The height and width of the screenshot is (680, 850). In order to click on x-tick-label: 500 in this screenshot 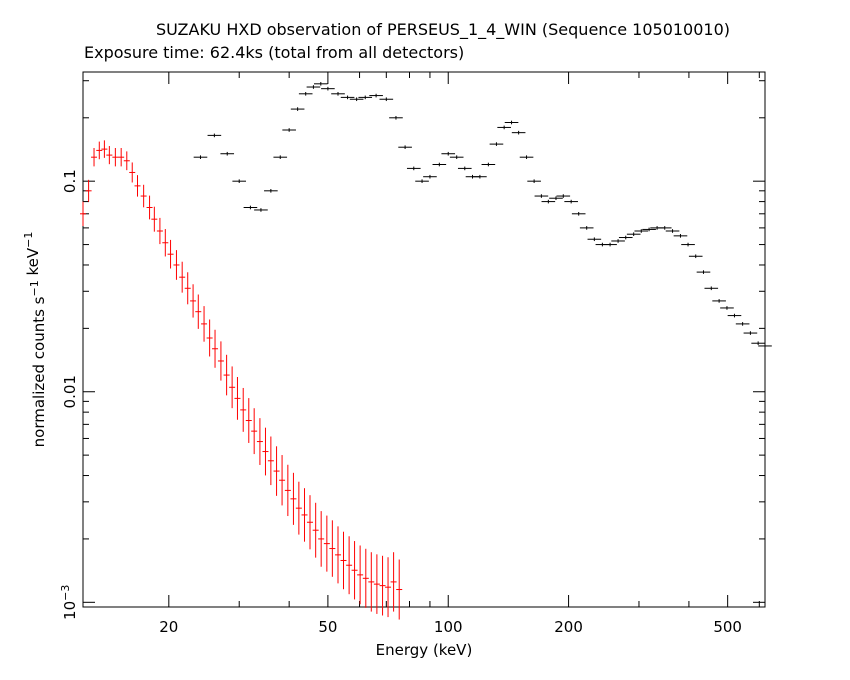, I will do `click(727, 627)`.